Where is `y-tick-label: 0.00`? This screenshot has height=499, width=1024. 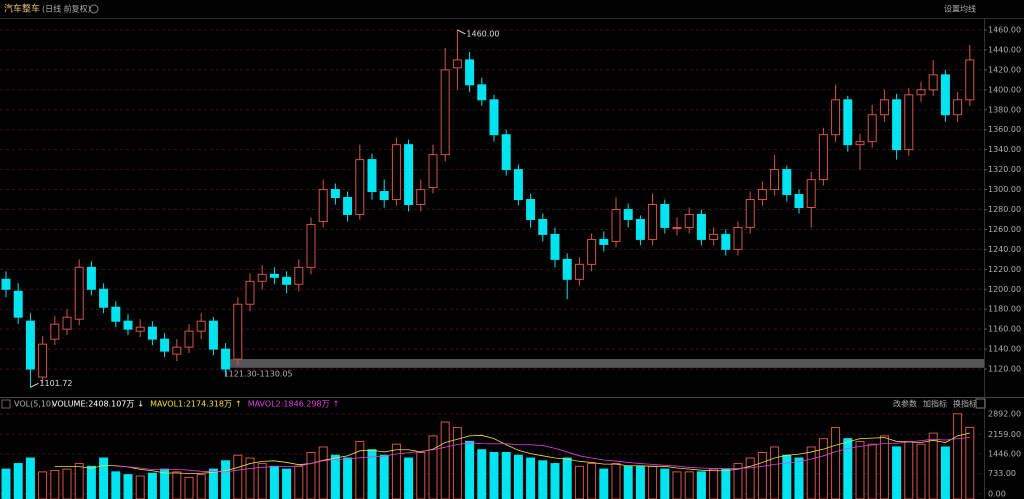 y-tick-label: 0.00 is located at coordinates (997, 494).